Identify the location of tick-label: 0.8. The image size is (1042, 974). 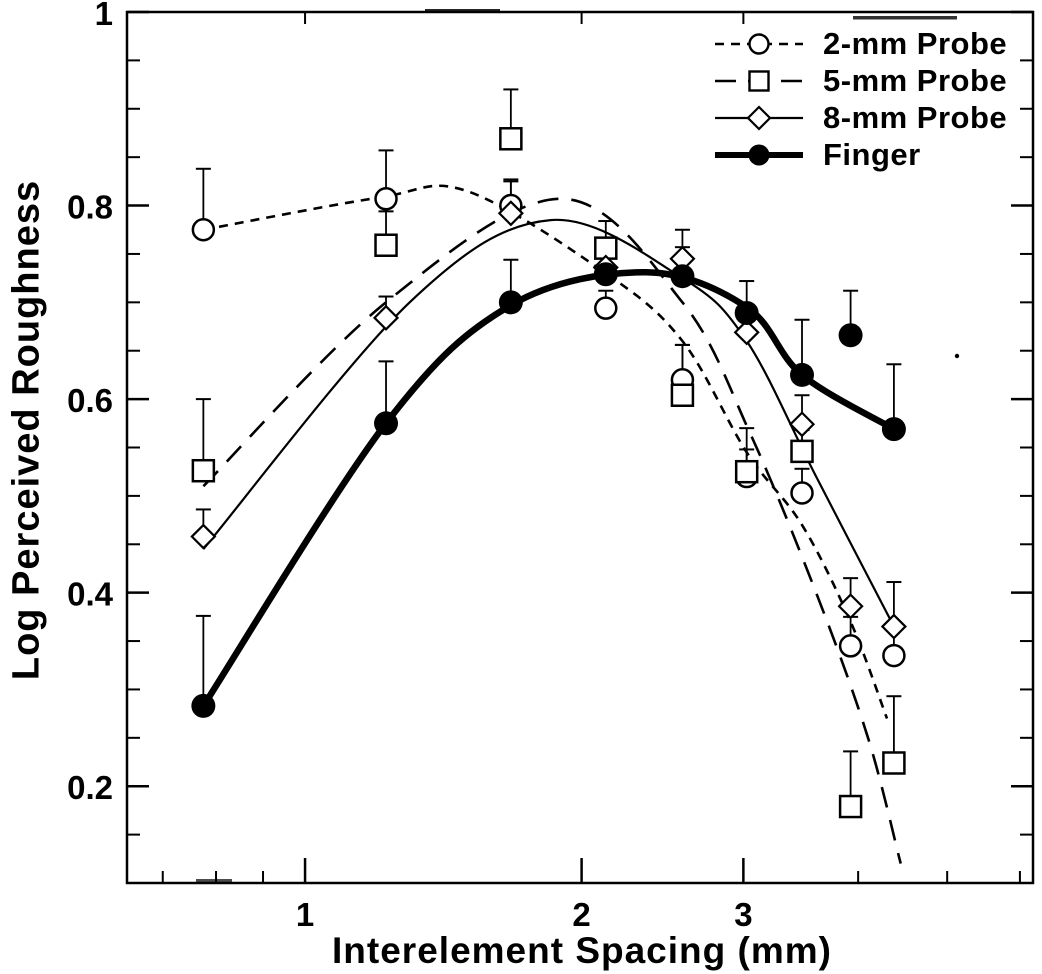
(90, 207).